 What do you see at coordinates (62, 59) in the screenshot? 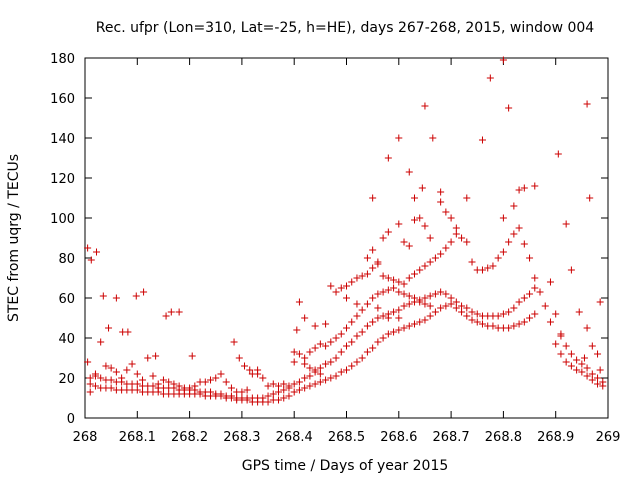
I see `y-tick-label: 180` at bounding box center [62, 59].